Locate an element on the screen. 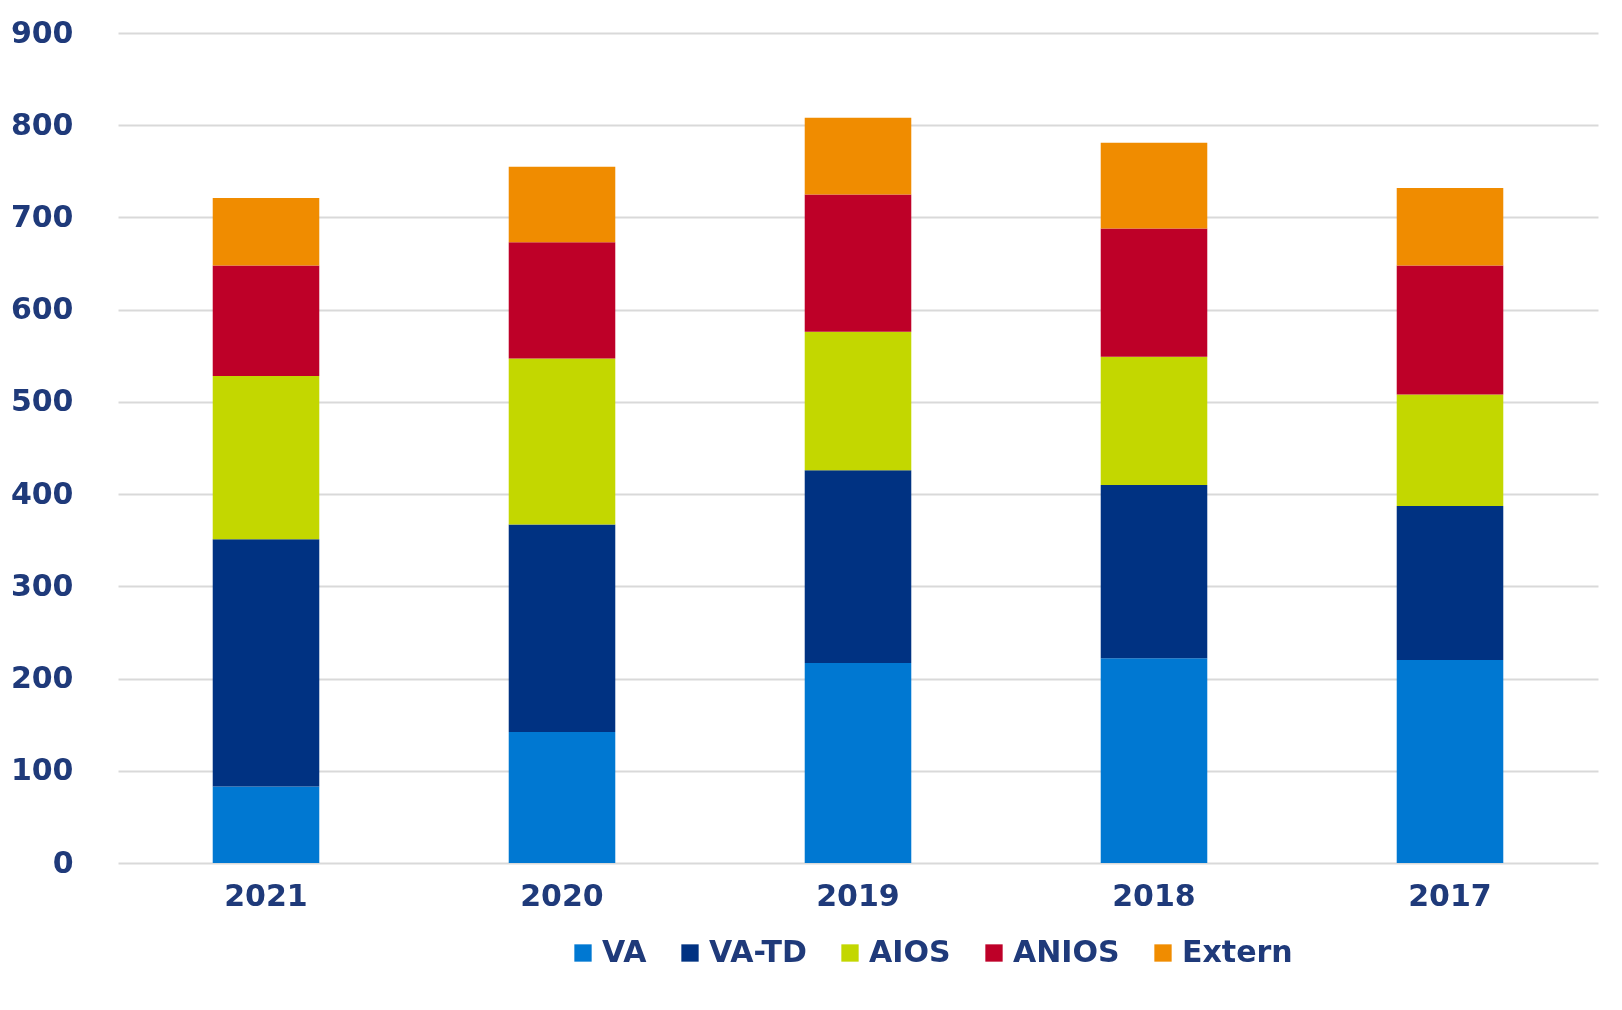  y-tick-label: 600 is located at coordinates (42, 309).